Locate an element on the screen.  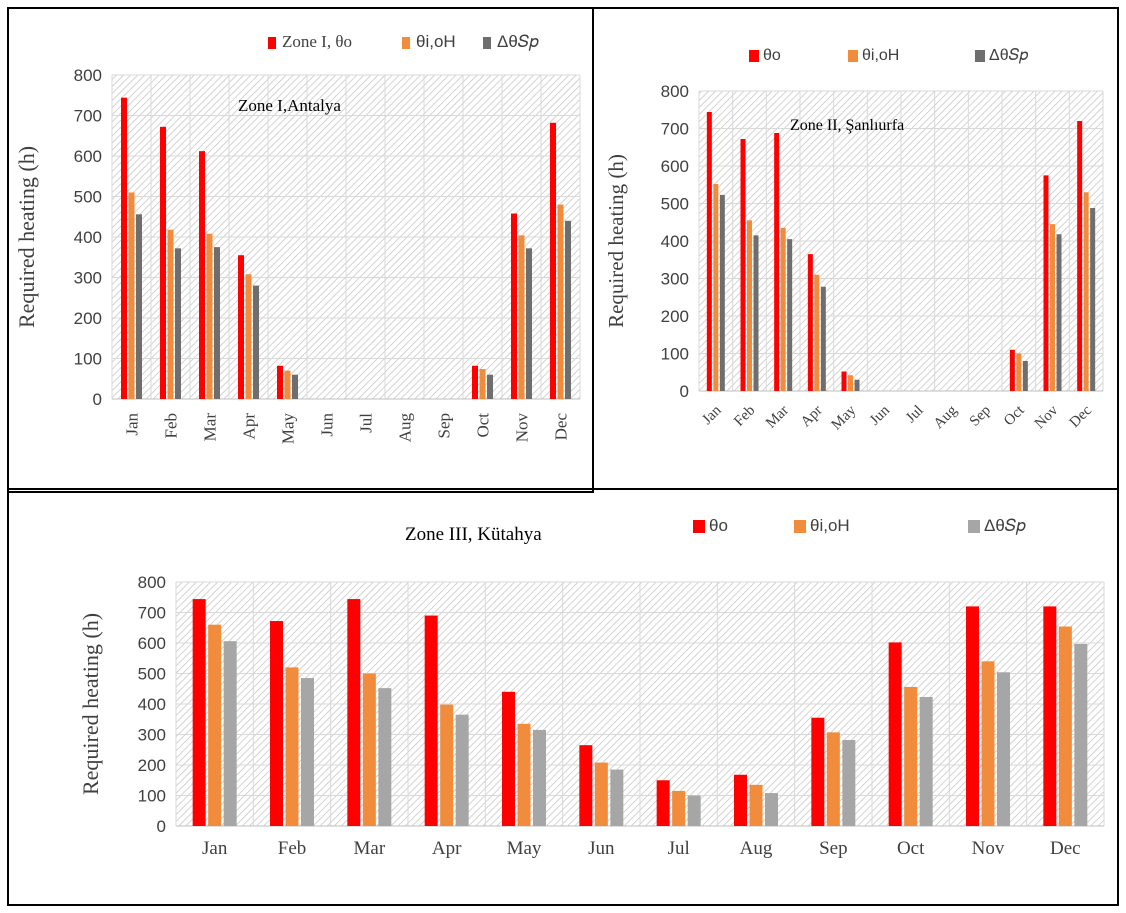
y-tick-label: 300 is located at coordinates (675, 278).